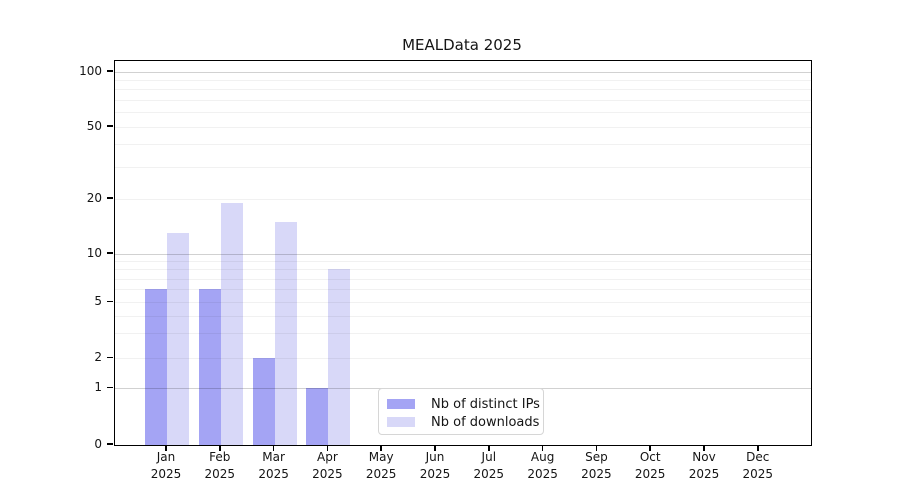 Image resolution: width=900 pixels, height=500 pixels. Describe the element at coordinates (98, 301) in the screenshot. I see `y-tick-label: 5` at that location.